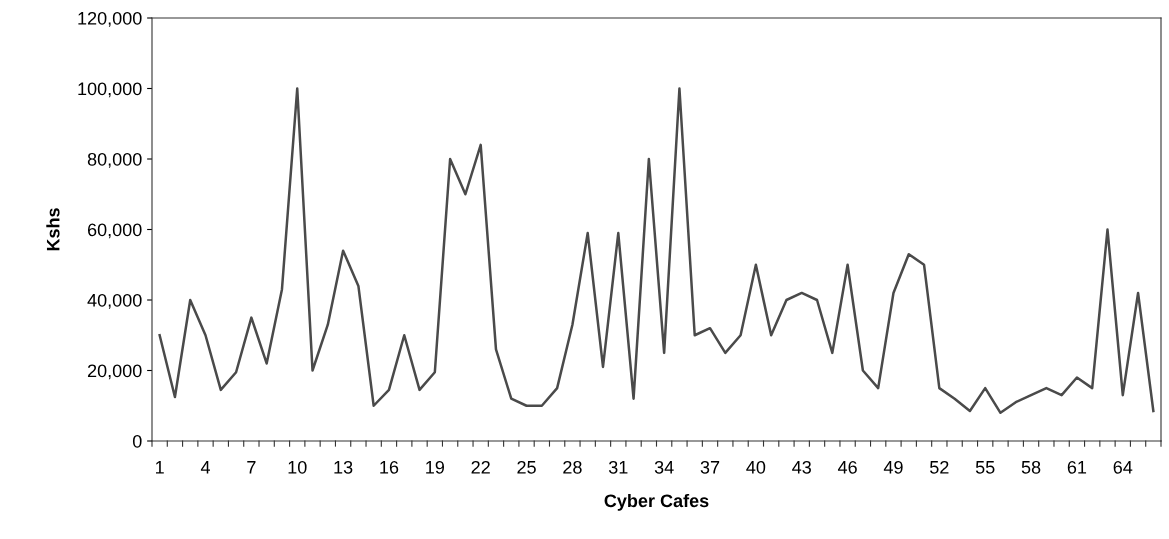 This screenshot has height=539, width=1169. Describe the element at coordinates (664, 467) in the screenshot. I see `x-tick-label: 34` at that location.